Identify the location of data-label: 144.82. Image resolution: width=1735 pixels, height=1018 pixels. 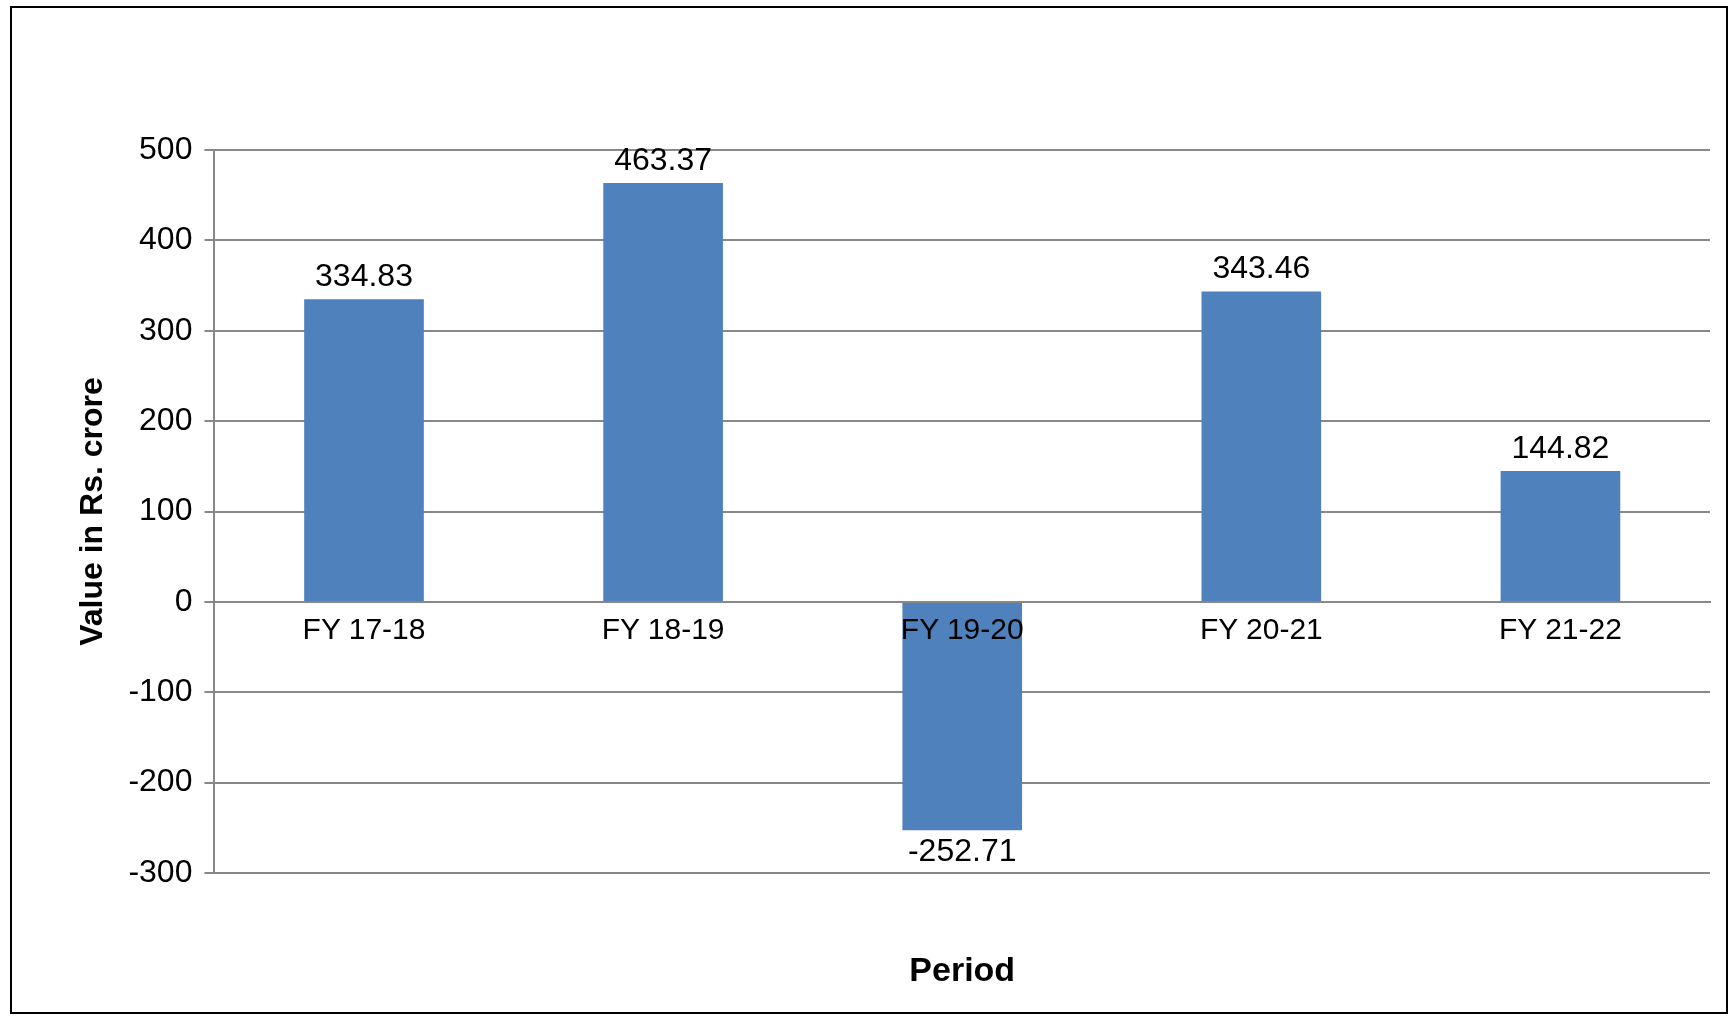
(1560, 446).